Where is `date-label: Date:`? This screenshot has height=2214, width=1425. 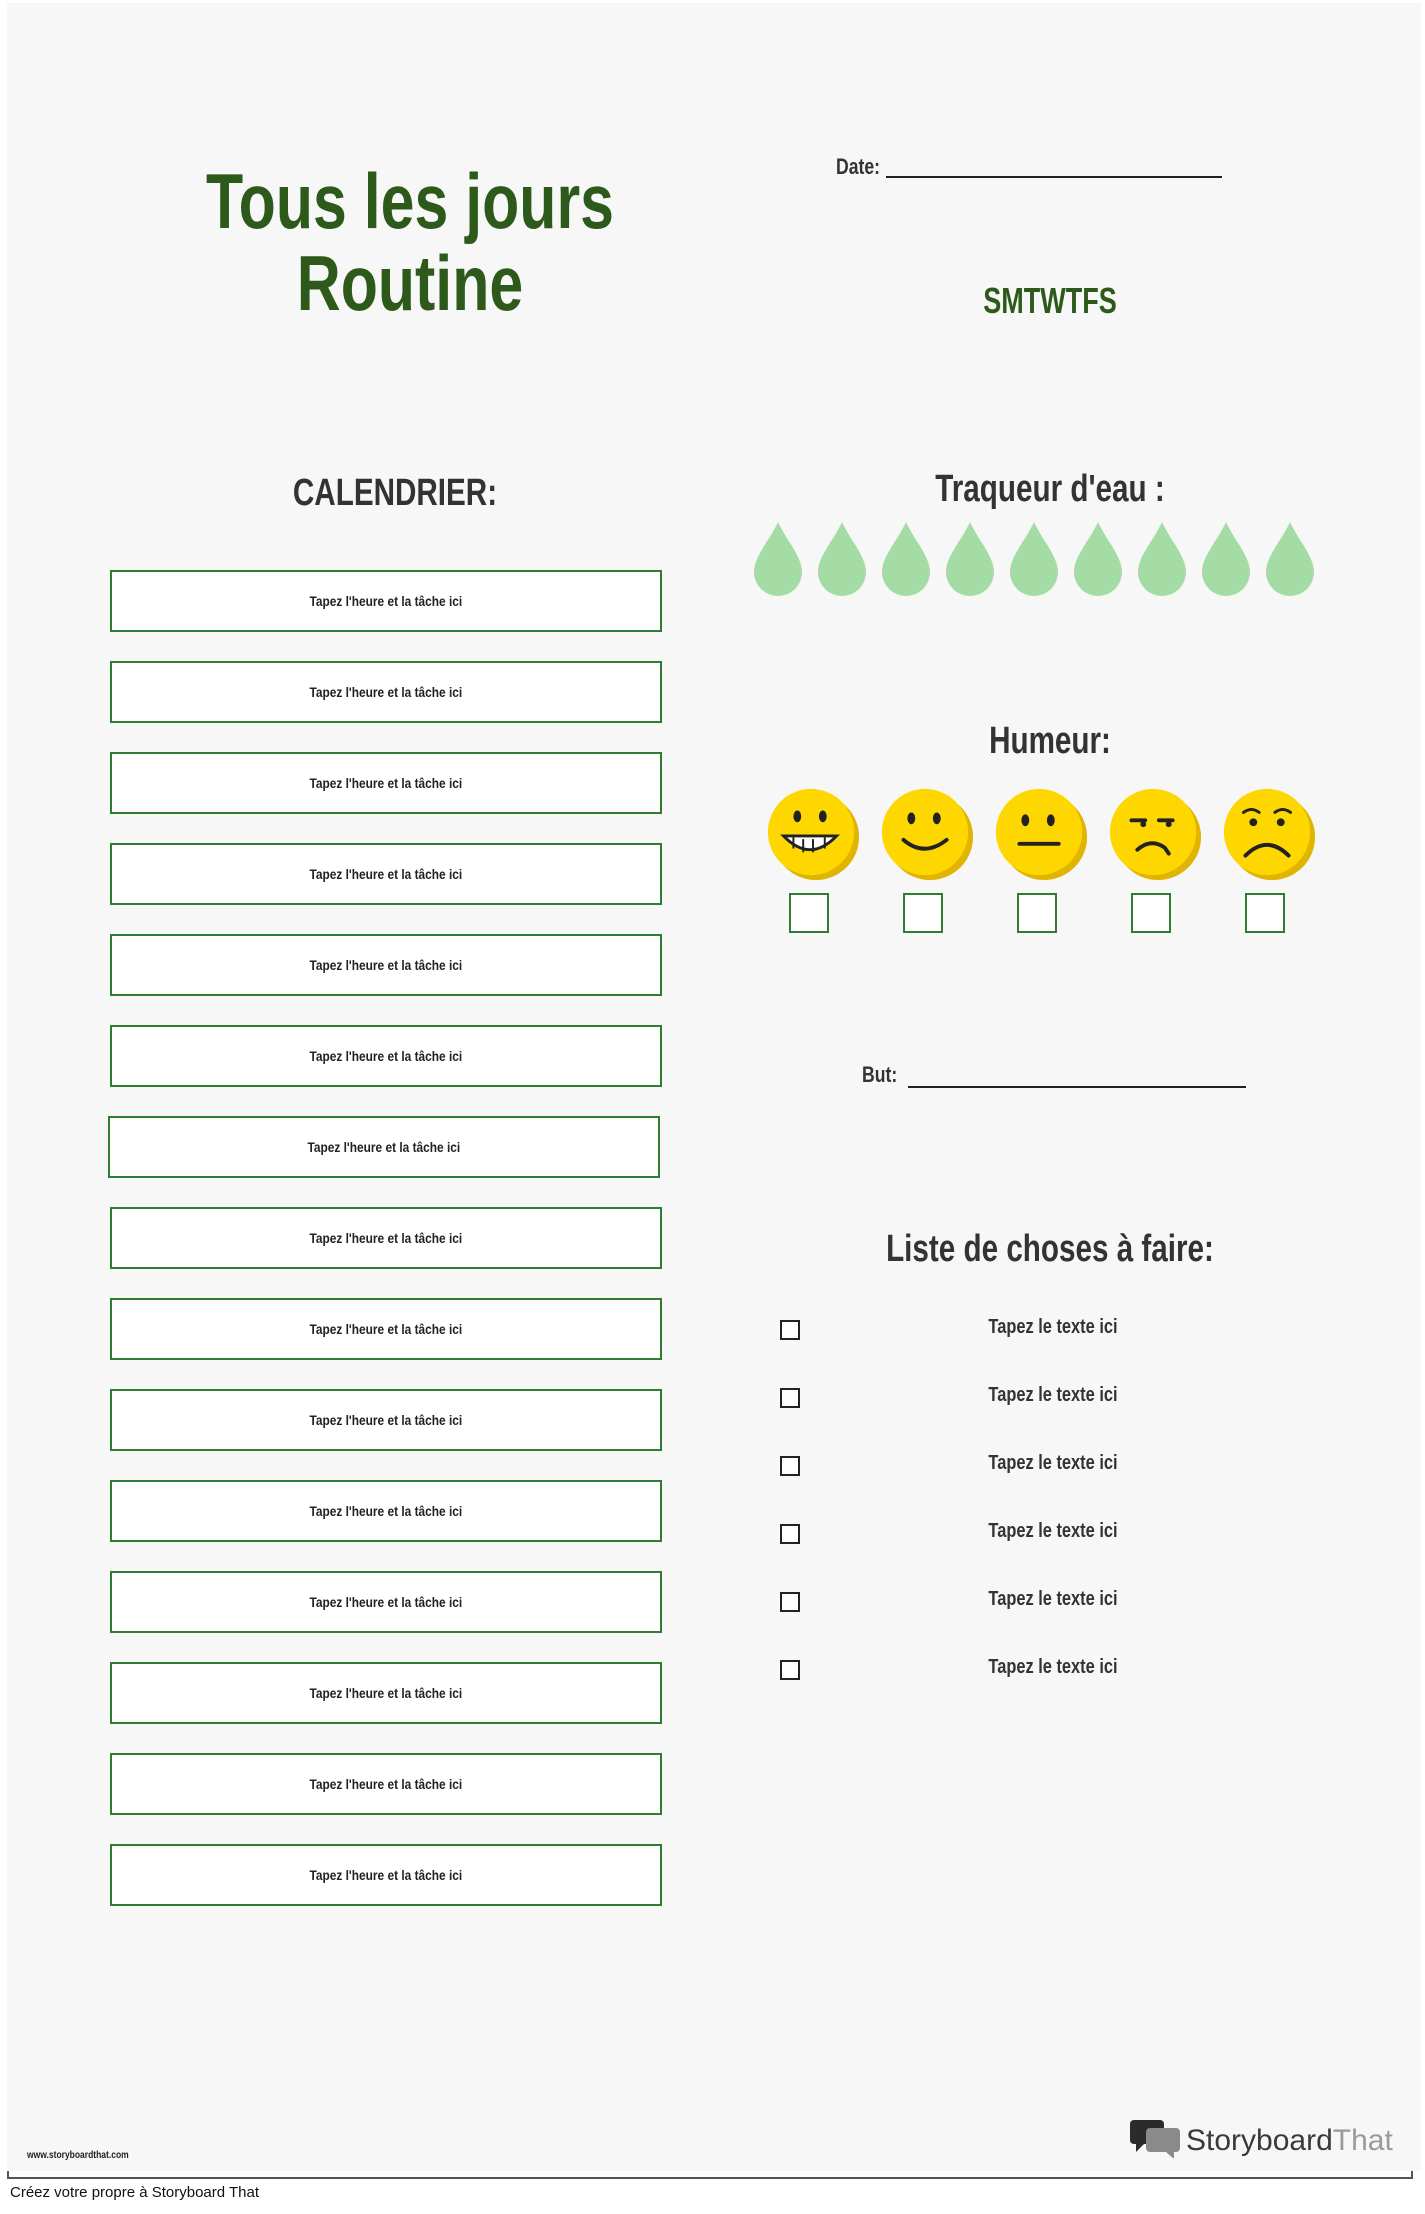 date-label: Date: is located at coordinates (858, 166).